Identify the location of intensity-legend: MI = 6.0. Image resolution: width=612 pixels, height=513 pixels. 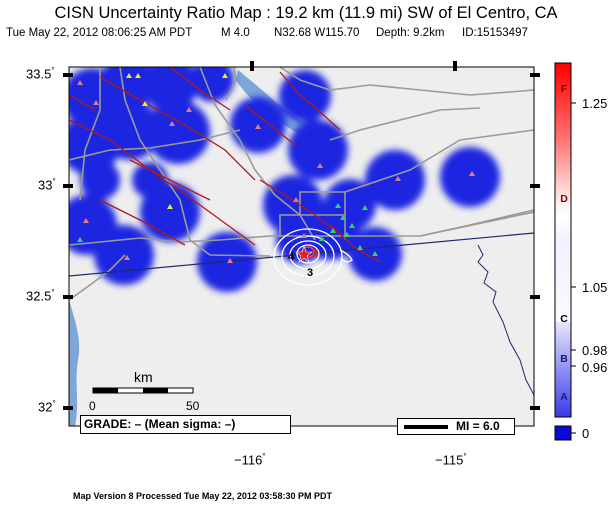
(456, 426).